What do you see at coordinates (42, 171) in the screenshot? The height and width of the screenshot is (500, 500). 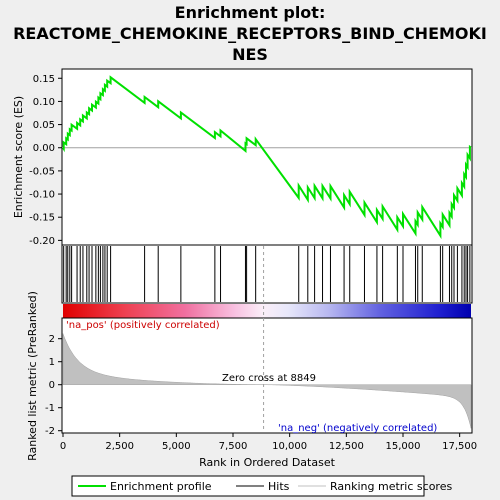 I see `es-y-tick-label: -0.05` at bounding box center [42, 171].